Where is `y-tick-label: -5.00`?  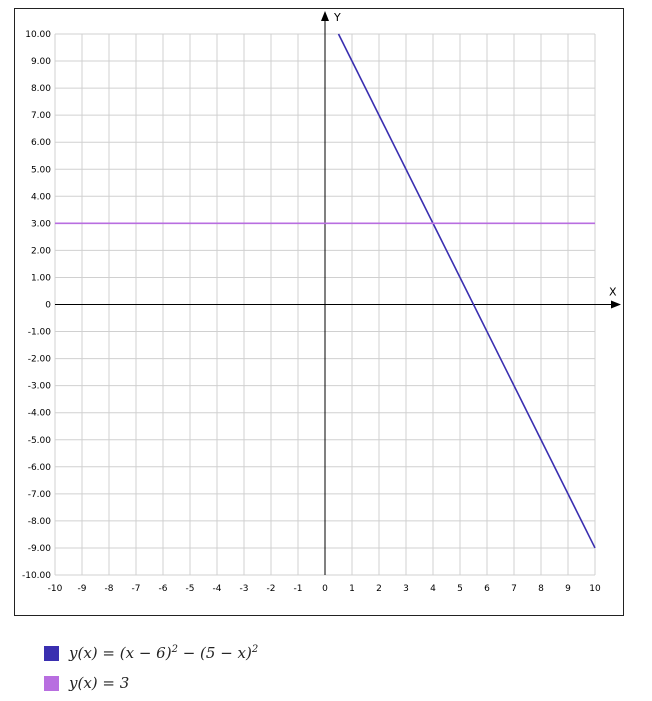
y-tick-label: -5.00 is located at coordinates (40, 441).